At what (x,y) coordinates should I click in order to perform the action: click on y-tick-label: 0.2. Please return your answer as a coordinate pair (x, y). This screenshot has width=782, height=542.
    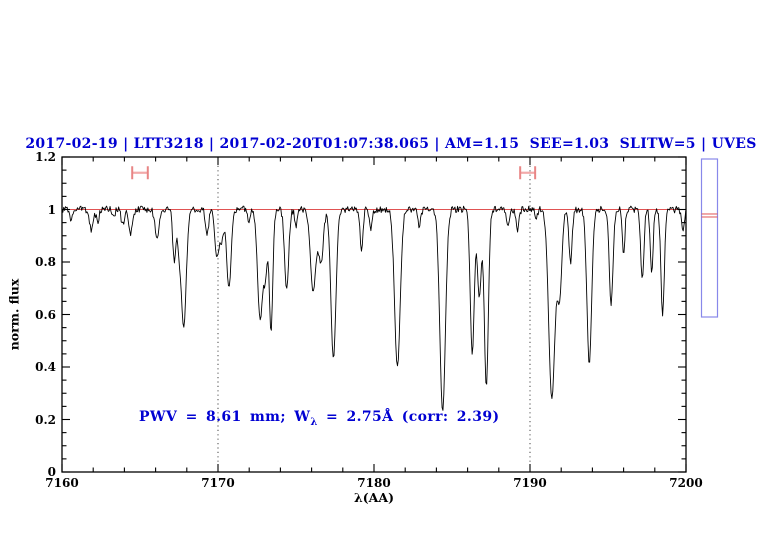
    Looking at the image, I should click on (45, 419).